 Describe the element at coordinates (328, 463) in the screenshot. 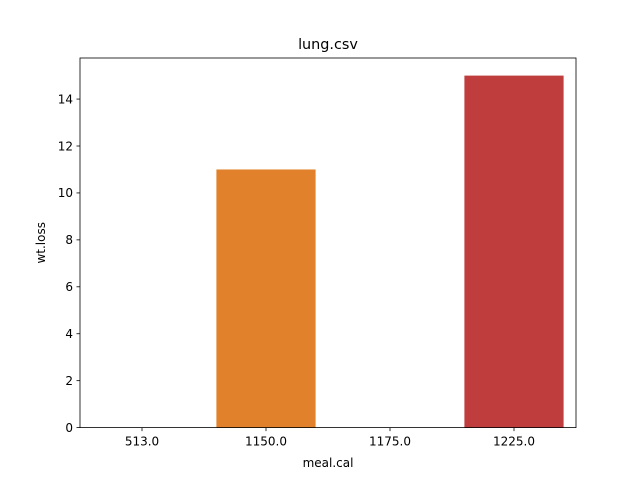

I see `x-axis-label: meal.cal` at that location.